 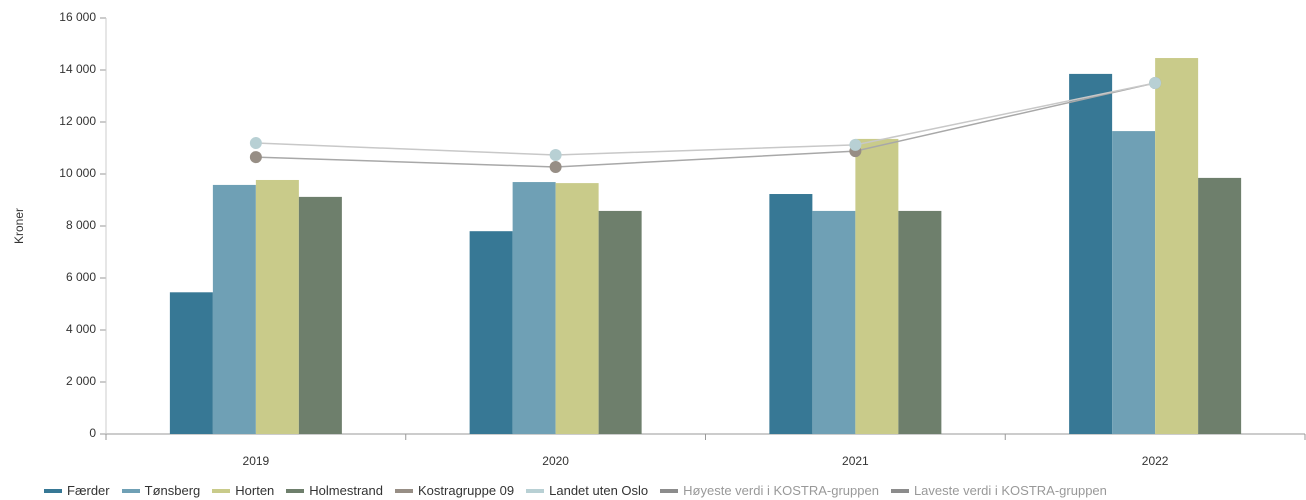 I want to click on legend-item: Holmestrand, so click(x=334, y=490).